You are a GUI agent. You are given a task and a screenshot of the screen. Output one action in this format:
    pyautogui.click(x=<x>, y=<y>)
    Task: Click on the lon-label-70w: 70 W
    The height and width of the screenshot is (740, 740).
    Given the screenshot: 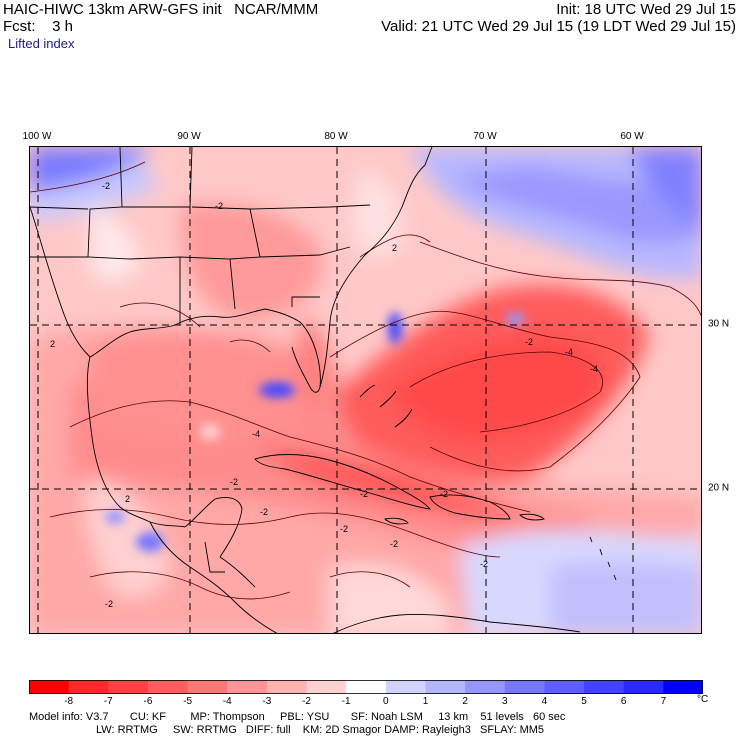 What is the action you would take?
    pyautogui.click(x=485, y=136)
    